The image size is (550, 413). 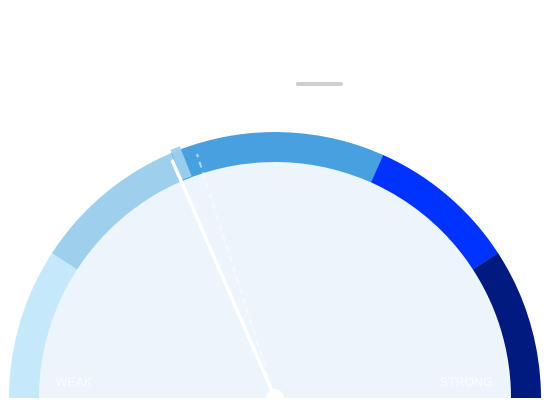 I want to click on ghost-needle, so click(x=236, y=276).